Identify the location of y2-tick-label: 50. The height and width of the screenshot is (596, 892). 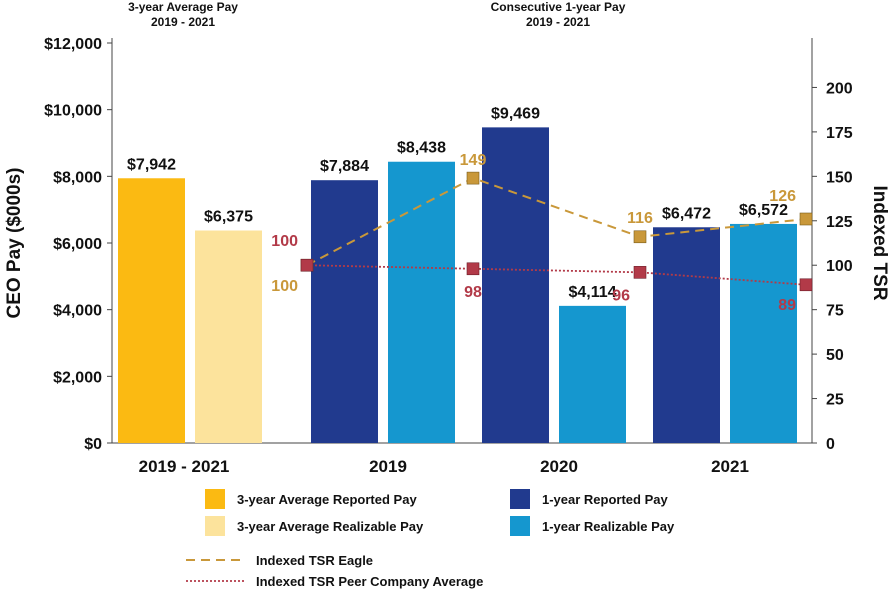
(835, 355).